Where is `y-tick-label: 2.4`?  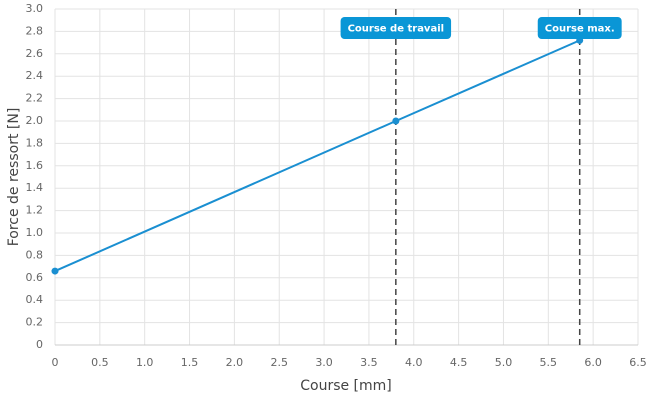
y-tick-label: 2.4 is located at coordinates (35, 75).